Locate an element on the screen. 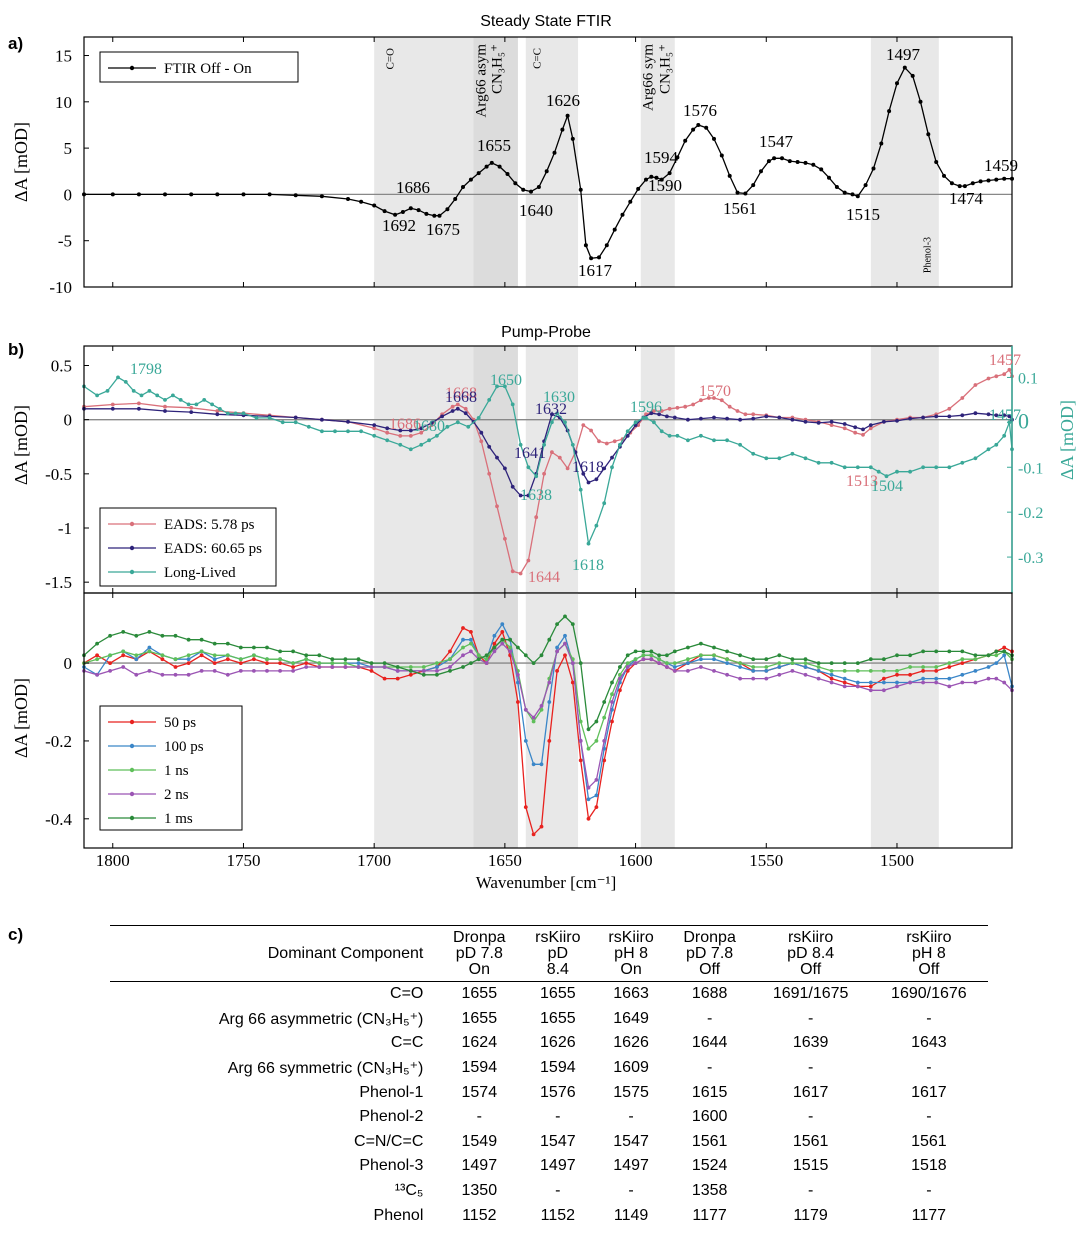 The height and width of the screenshot is (1254, 1086). header-line: pD is located at coordinates (558, 953).